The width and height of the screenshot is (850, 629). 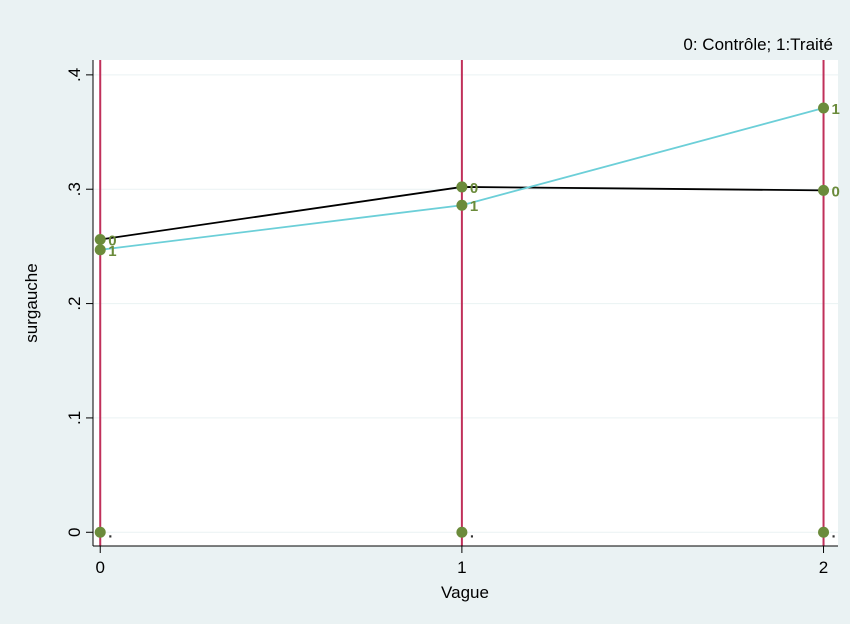 What do you see at coordinates (758, 44) in the screenshot?
I see `chart-title: 0: Contrôle; 1:Traité` at bounding box center [758, 44].